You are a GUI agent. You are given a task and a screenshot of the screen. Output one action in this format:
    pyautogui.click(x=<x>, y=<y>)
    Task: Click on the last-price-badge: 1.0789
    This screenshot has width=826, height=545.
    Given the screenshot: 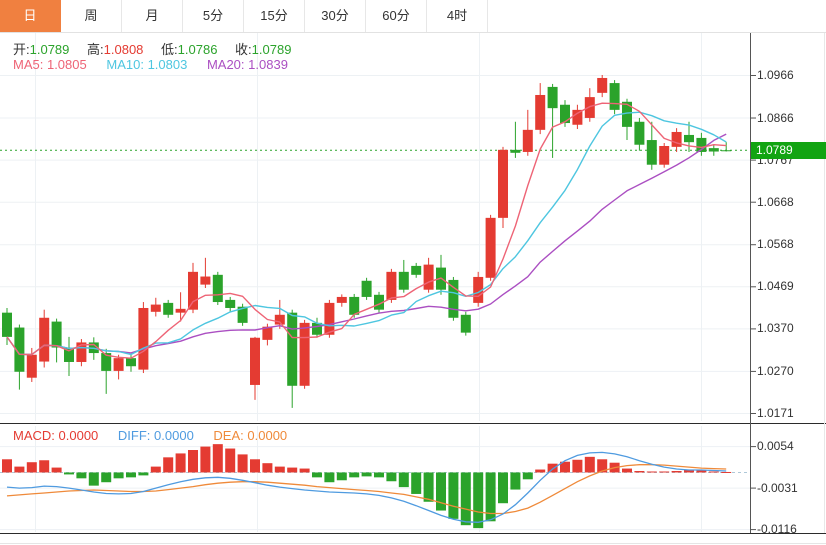 What is the action you would take?
    pyautogui.click(x=788, y=150)
    